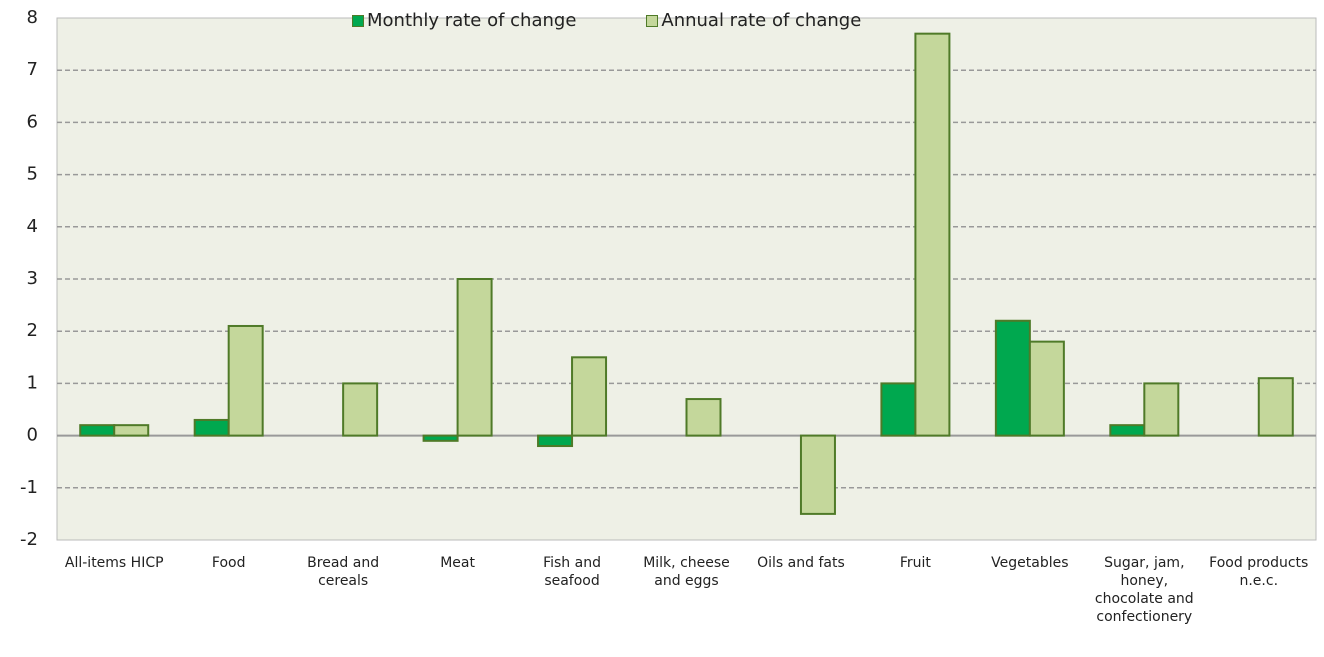 Image resolution: width=1324 pixels, height=657 pixels. Describe the element at coordinates (572, 572) in the screenshot. I see `x-tick-label: Fish and seafood` at that location.